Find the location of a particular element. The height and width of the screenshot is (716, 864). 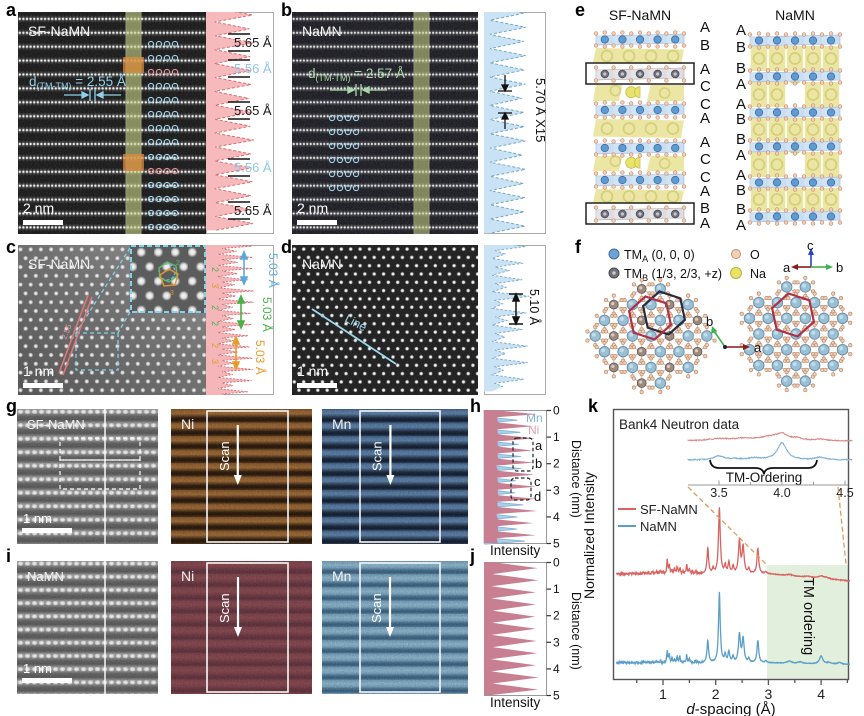

svg-text: d-spacing (Å) is located at coordinates (730, 708).